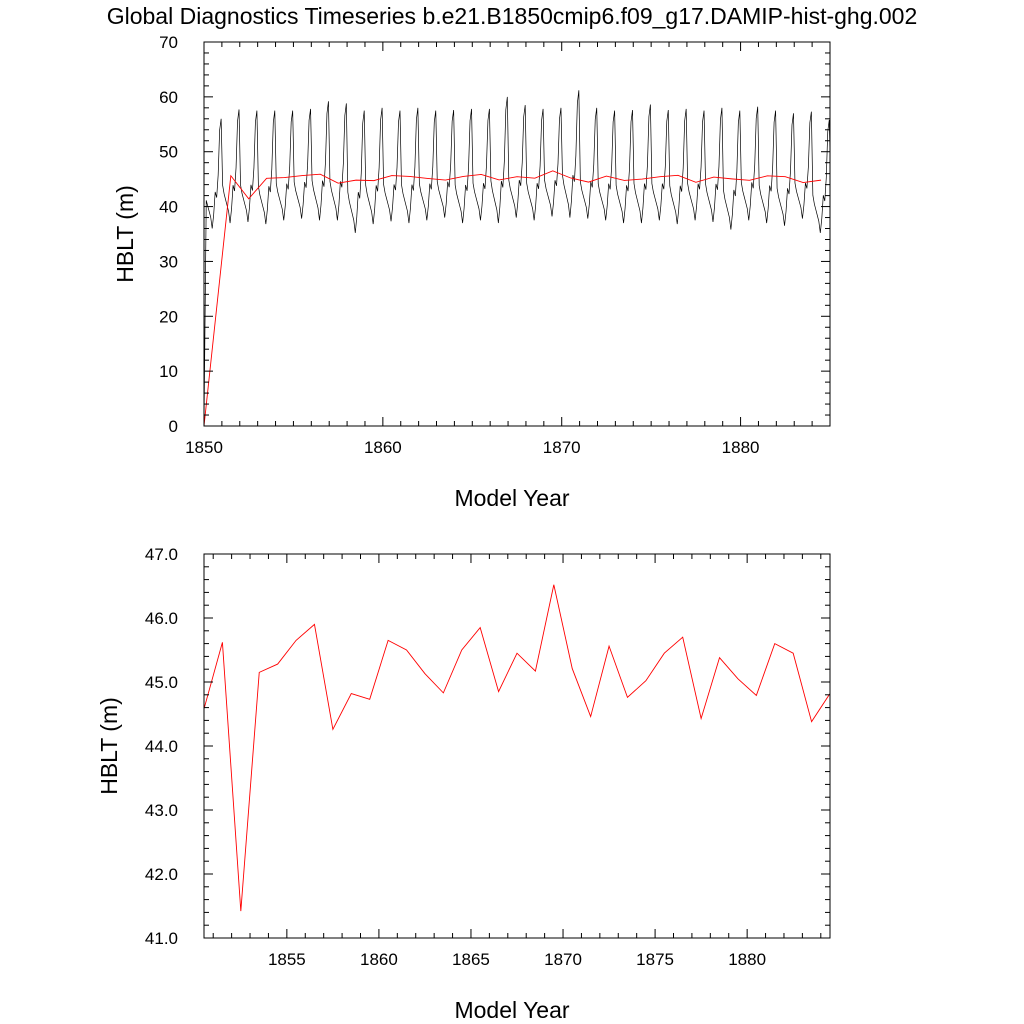 The height and width of the screenshot is (1024, 1024). Describe the element at coordinates (655, 959) in the screenshot. I see `x-tick-label: 1875` at that location.